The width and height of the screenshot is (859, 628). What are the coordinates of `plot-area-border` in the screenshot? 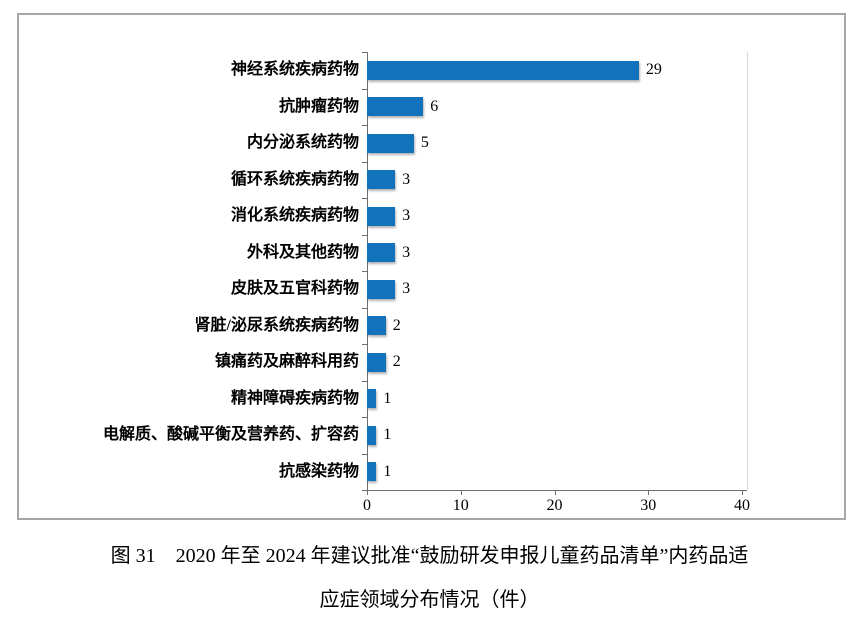 It's located at (747, 271).